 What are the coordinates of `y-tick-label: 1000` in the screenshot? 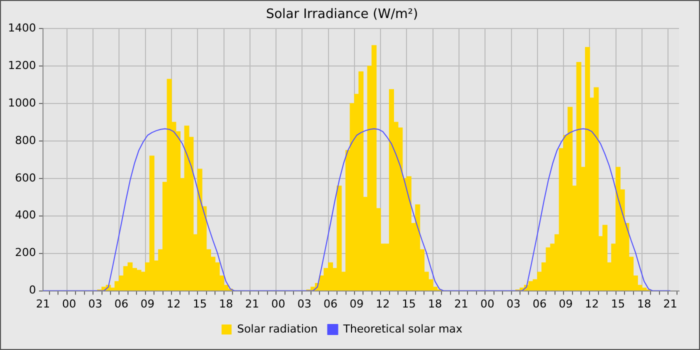 It's located at (22, 103).